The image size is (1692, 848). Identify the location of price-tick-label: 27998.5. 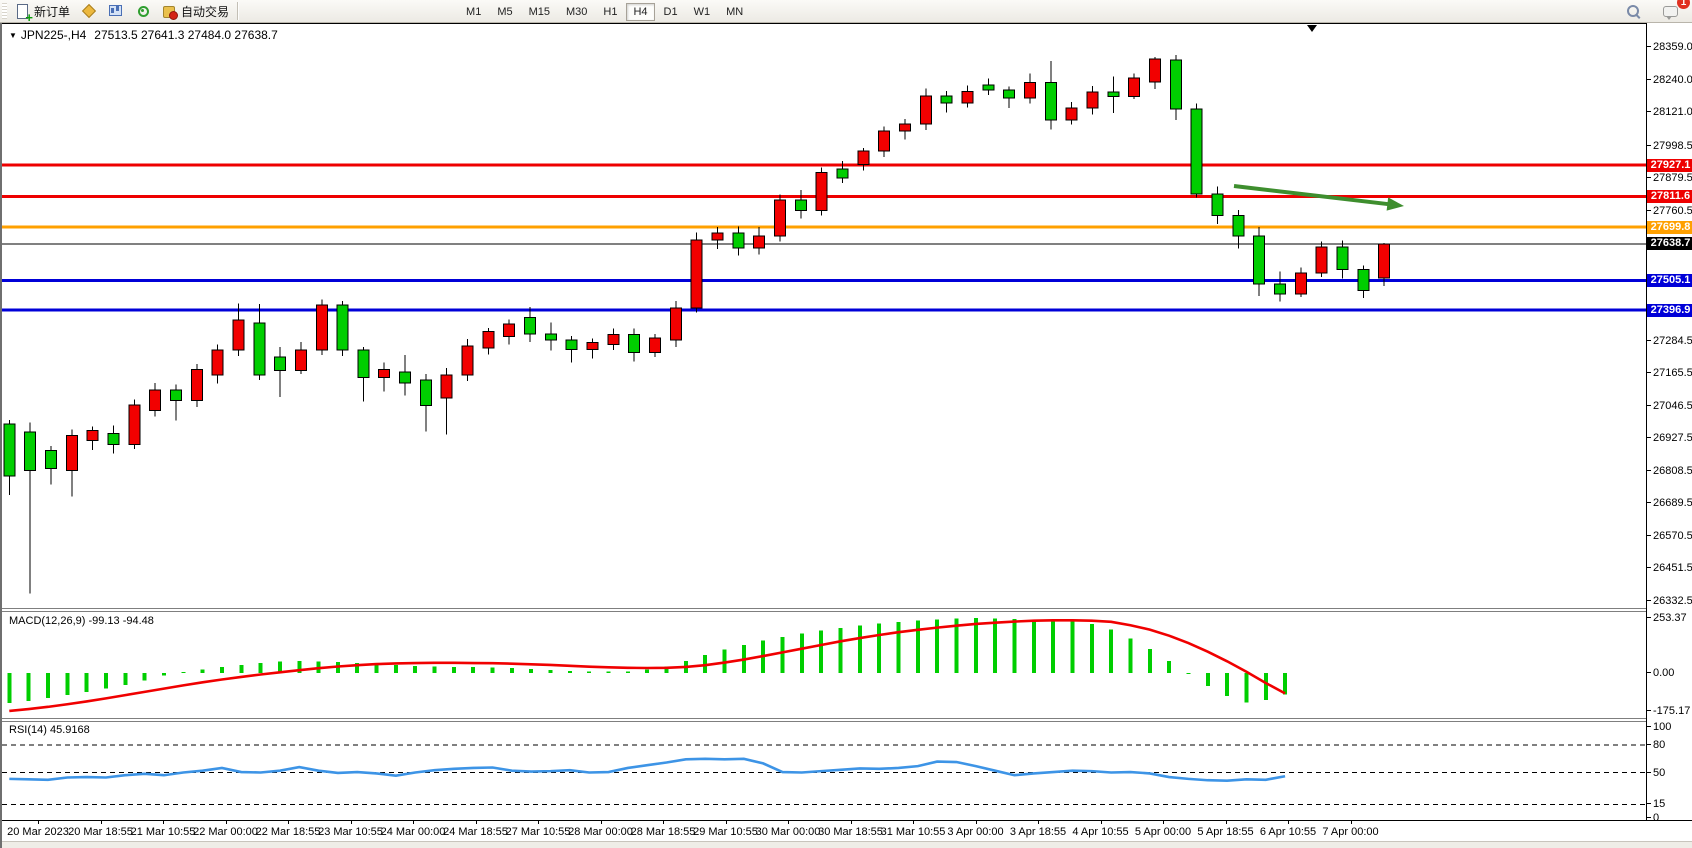
(1669, 146).